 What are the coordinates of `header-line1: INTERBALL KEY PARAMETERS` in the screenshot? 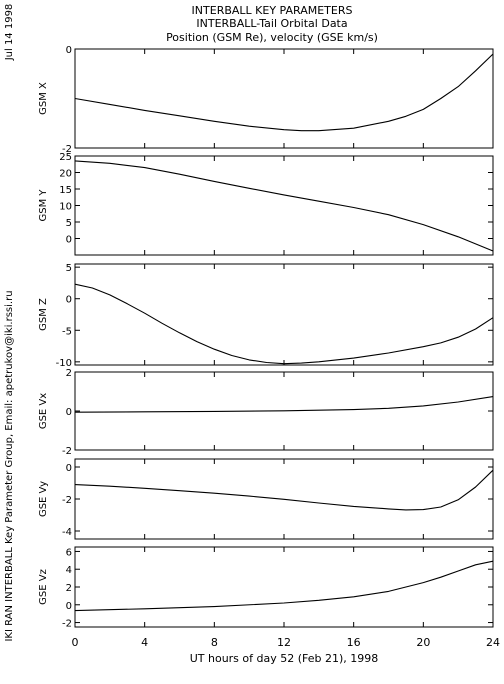 It's located at (272, 10).